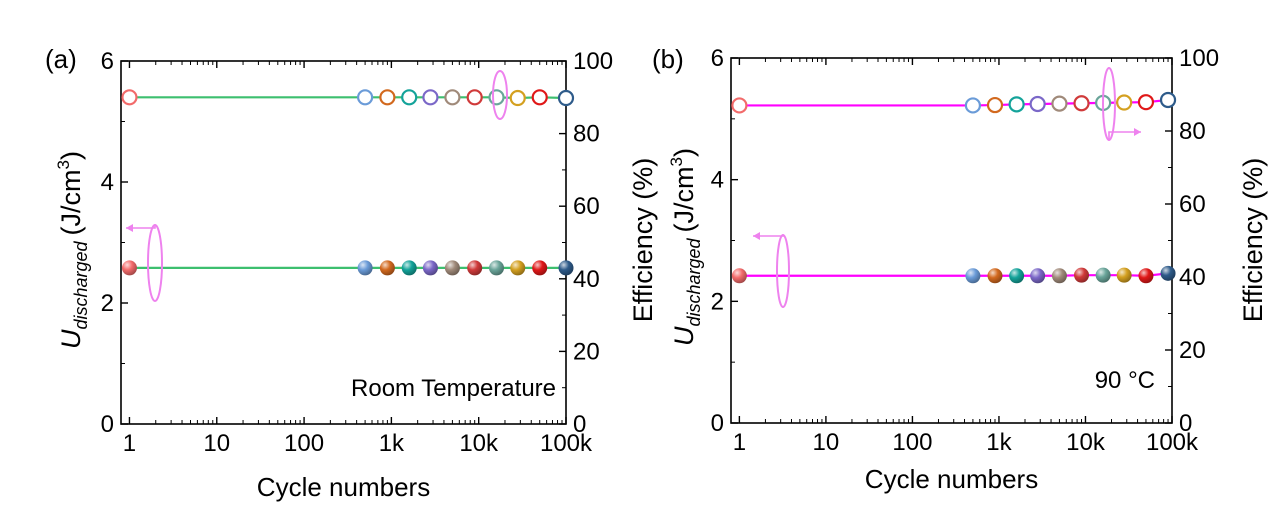 This screenshot has width=1270, height=508. I want to click on x-tick-label: 1k, so click(999, 442).